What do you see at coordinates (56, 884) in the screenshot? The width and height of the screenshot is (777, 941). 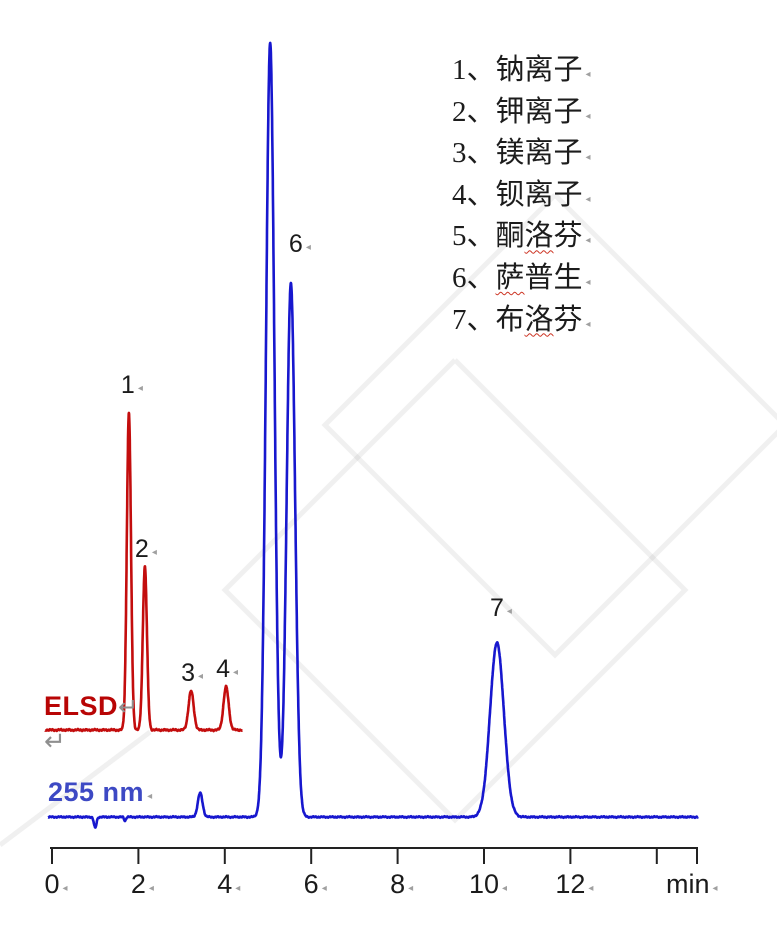 I see `x-tick-label-0: 0 ◂` at bounding box center [56, 884].